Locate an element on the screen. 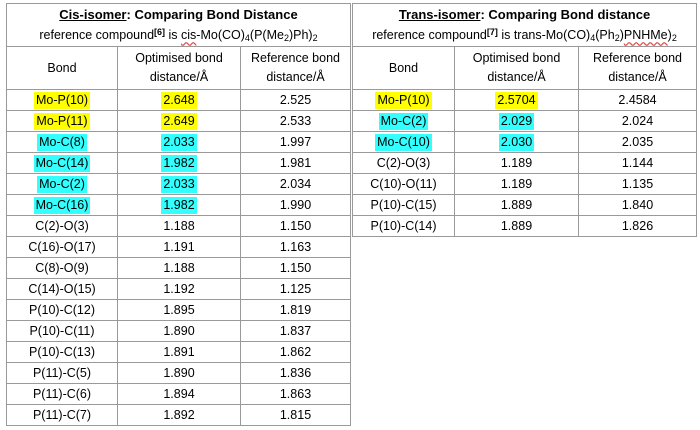  optimised-cell-text: 1.192 is located at coordinates (179, 289).